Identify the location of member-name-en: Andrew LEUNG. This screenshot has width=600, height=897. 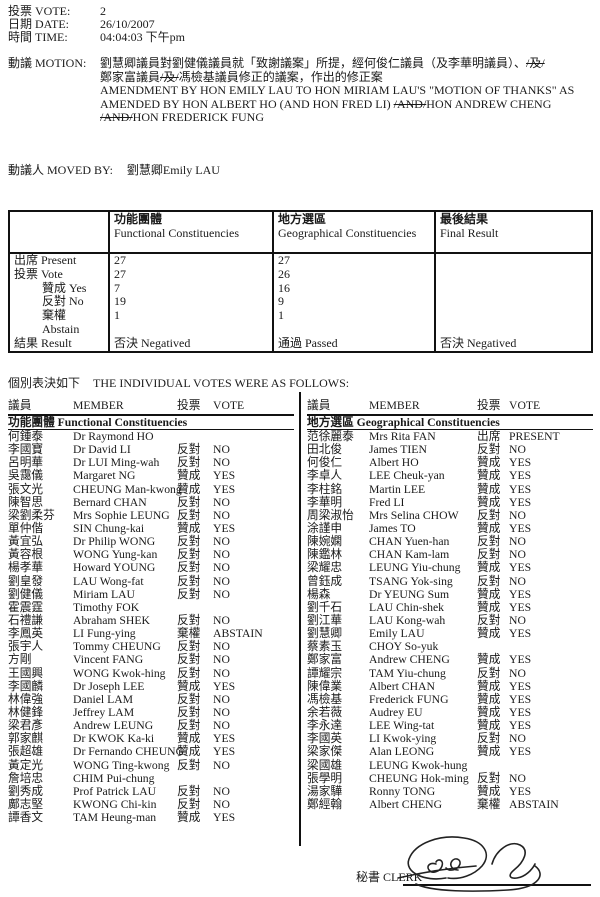
(113, 726).